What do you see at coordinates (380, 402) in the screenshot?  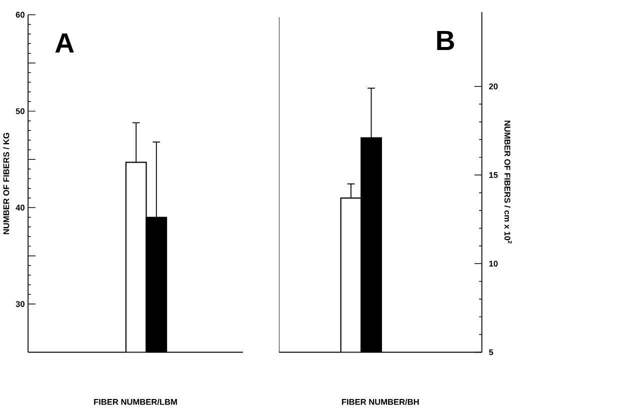 I see `x-axis-title: FIBER NUMBER/BH` at bounding box center [380, 402].